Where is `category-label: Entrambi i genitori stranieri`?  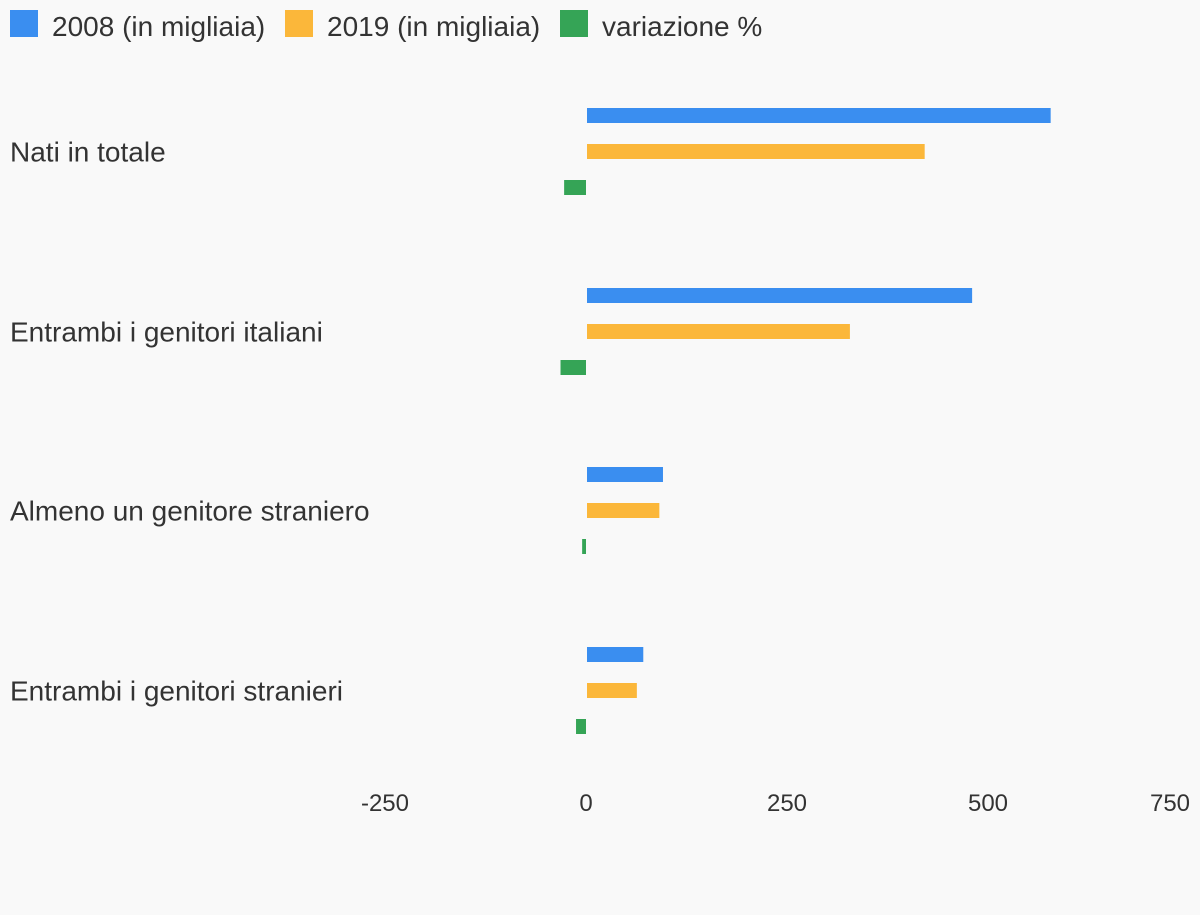 category-label: Entrambi i genitori stranieri is located at coordinates (176, 691).